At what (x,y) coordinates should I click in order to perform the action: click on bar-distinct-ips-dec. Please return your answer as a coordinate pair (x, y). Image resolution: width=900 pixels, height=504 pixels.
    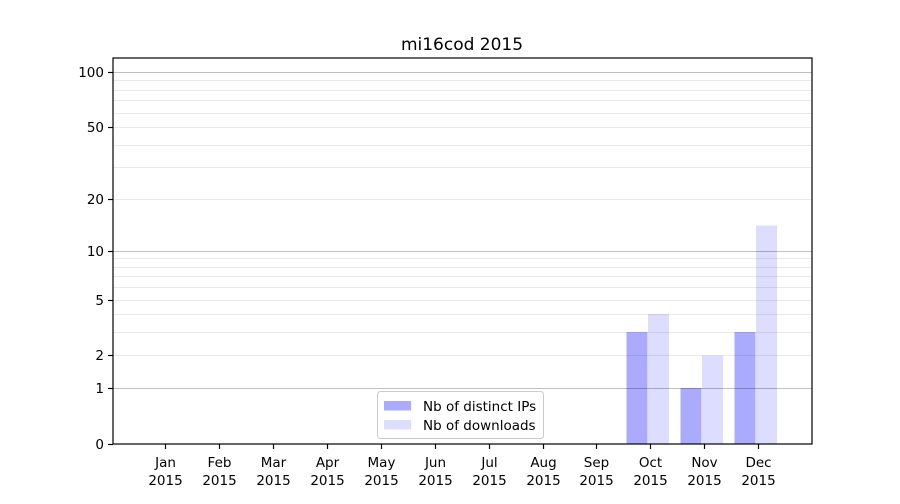
    Looking at the image, I should click on (745, 388).